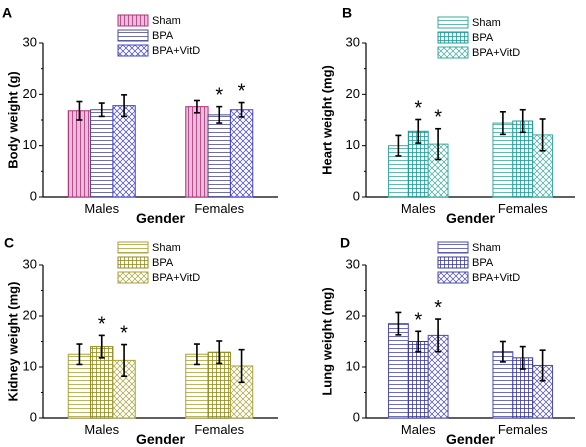 This screenshot has height=447, width=586. I want to click on bar-females-bpa-vitd, so click(241, 153).